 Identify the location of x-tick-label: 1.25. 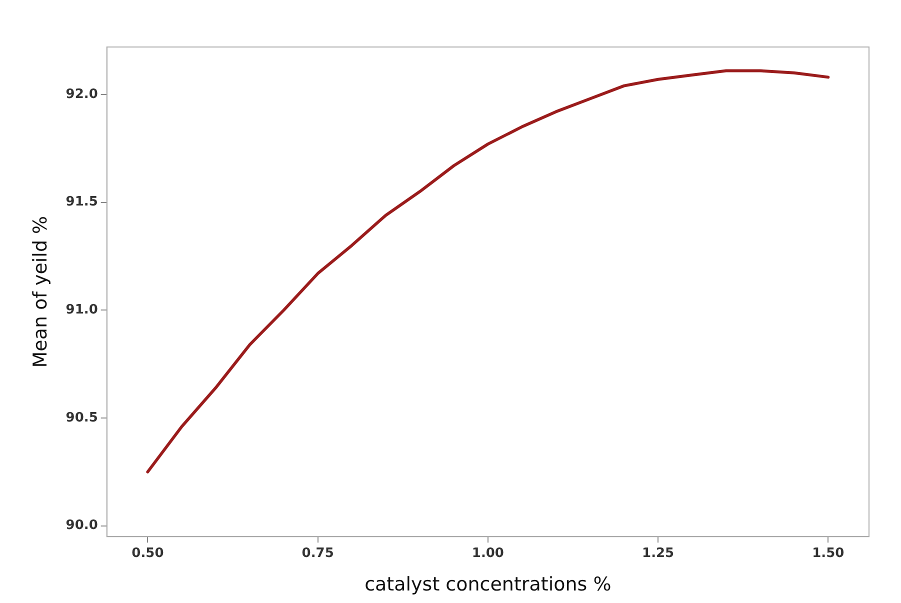
(658, 553).